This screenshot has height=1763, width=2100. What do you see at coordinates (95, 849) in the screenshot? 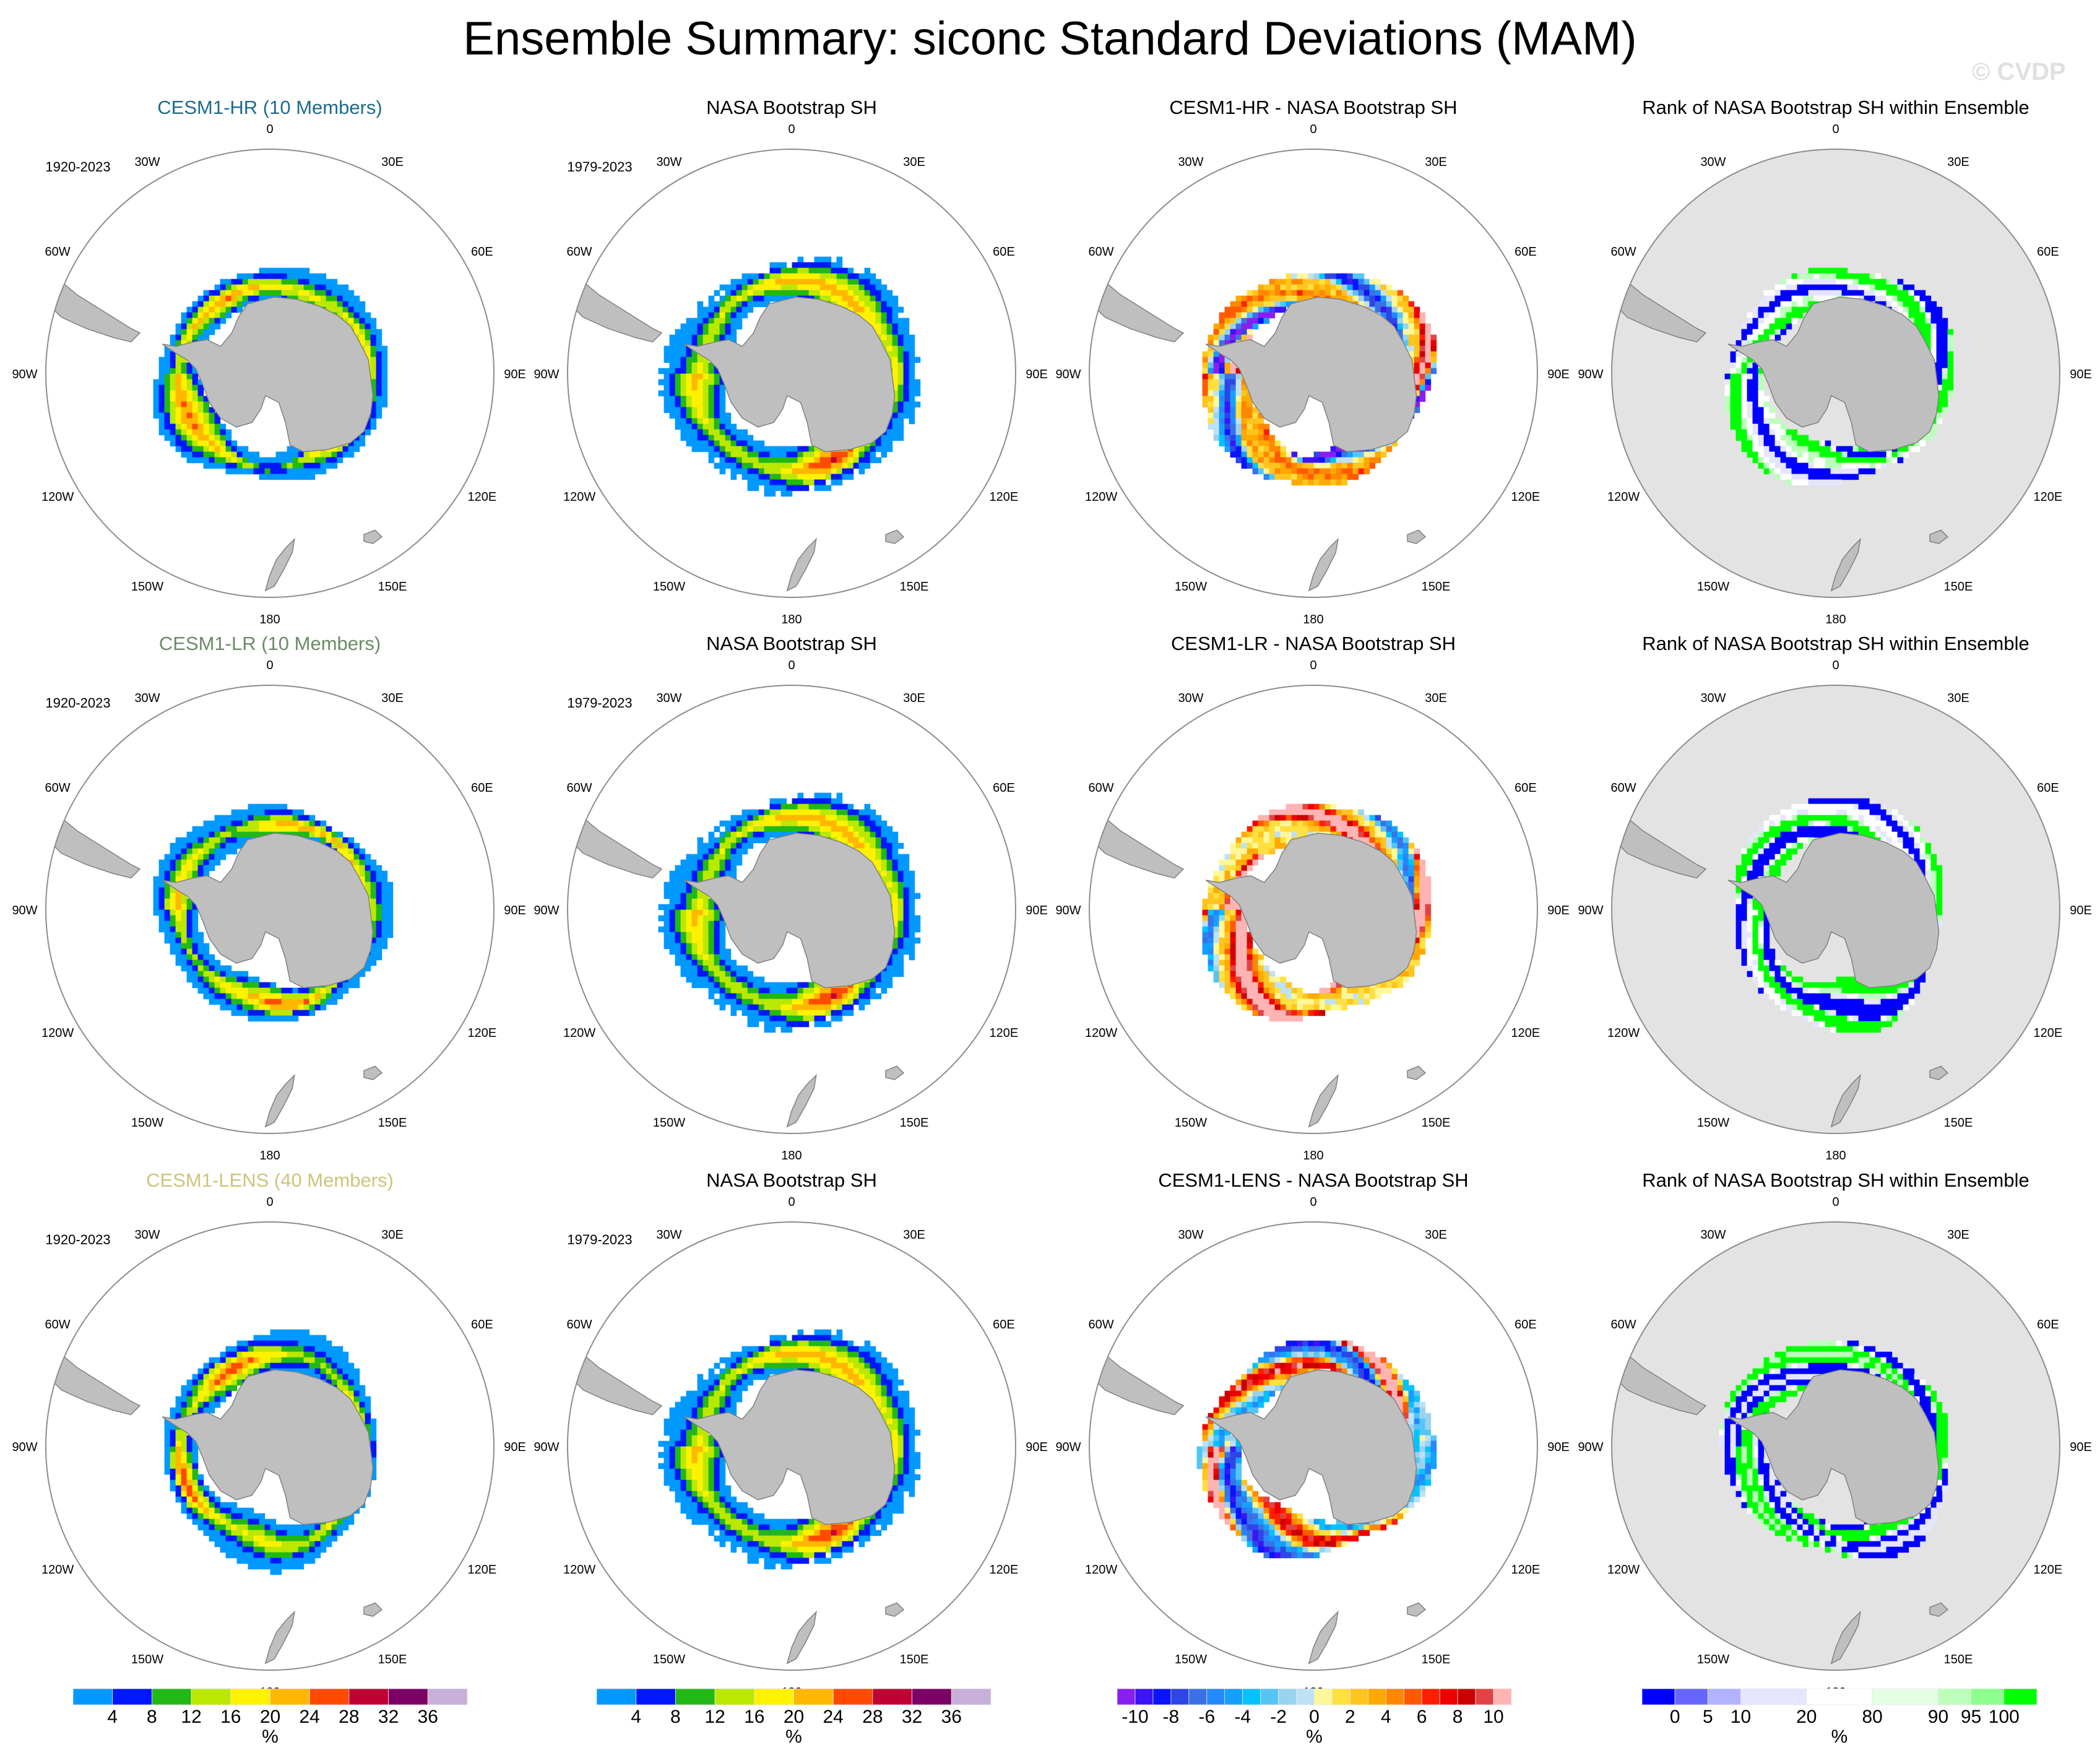
I see `south-america-landmass` at bounding box center [95, 849].